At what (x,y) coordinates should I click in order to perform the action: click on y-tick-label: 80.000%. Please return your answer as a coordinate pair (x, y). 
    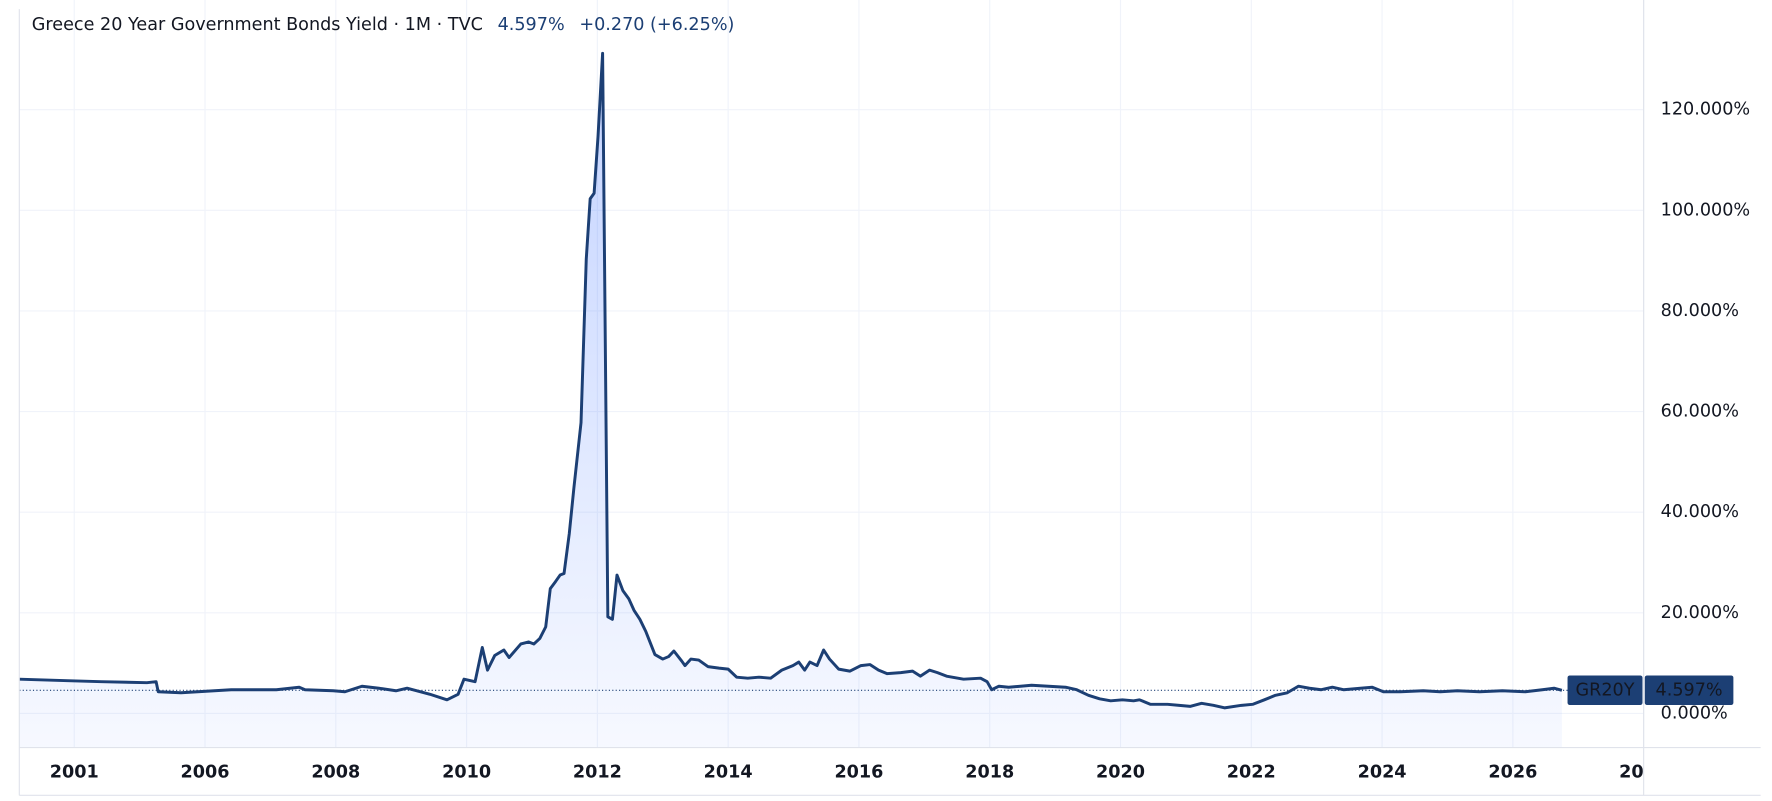
    Looking at the image, I should click on (1700, 311).